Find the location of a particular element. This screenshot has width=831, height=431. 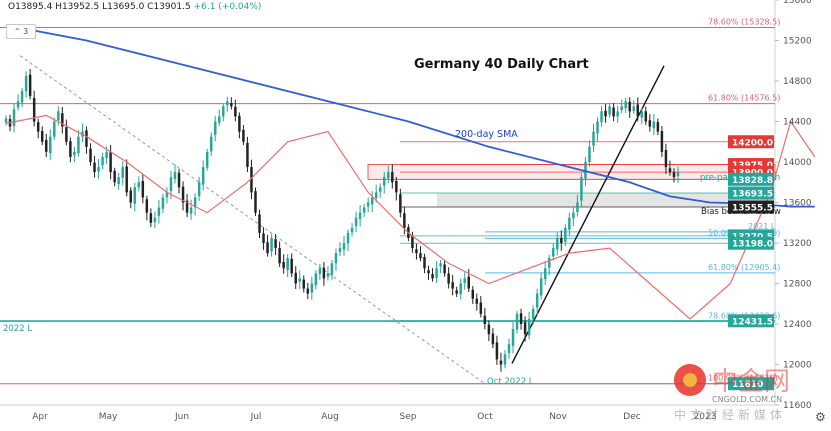

cngold-watermark: 中金网 CNGOLD.COM.CN 中文财经新媒体 is located at coordinates (732, 393).